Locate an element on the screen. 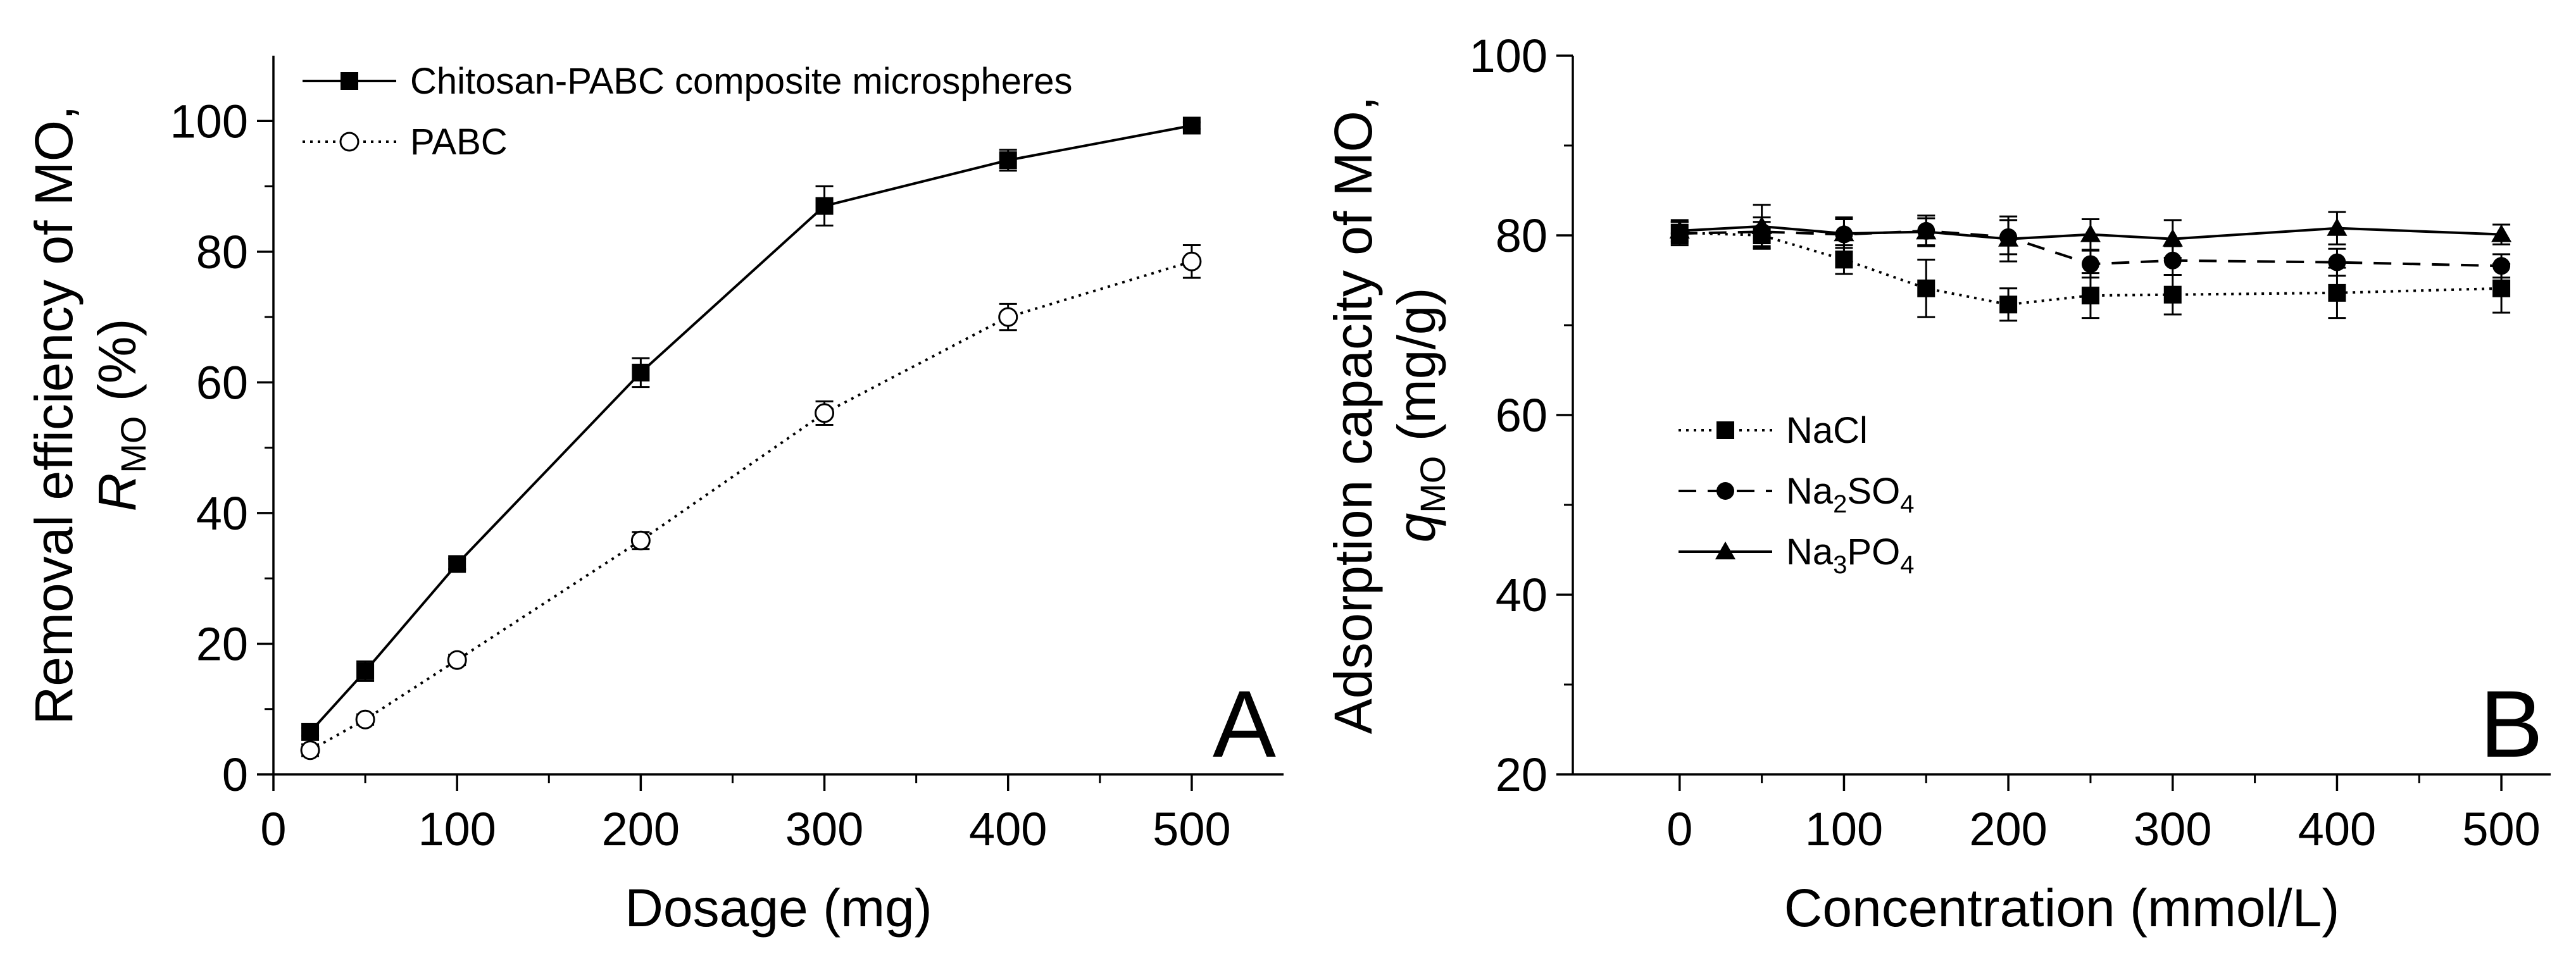 The width and height of the screenshot is (2576, 968). panel-letter: B is located at coordinates (2511, 724).